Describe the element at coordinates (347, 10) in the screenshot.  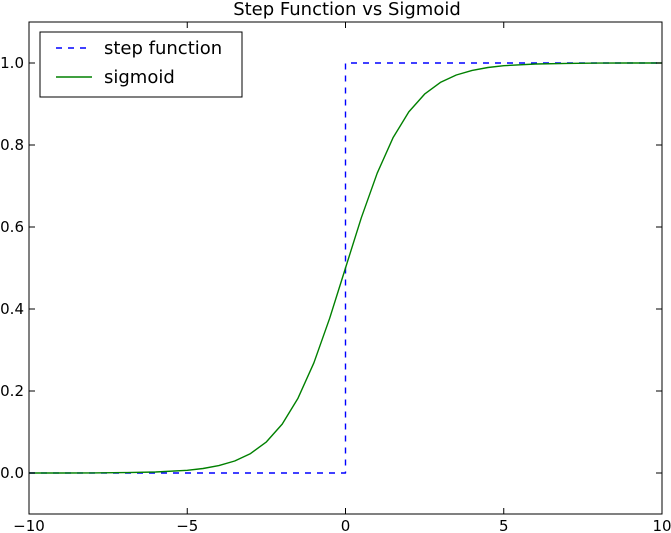
I see `chart-title: Step Function vs Sigmoid` at that location.